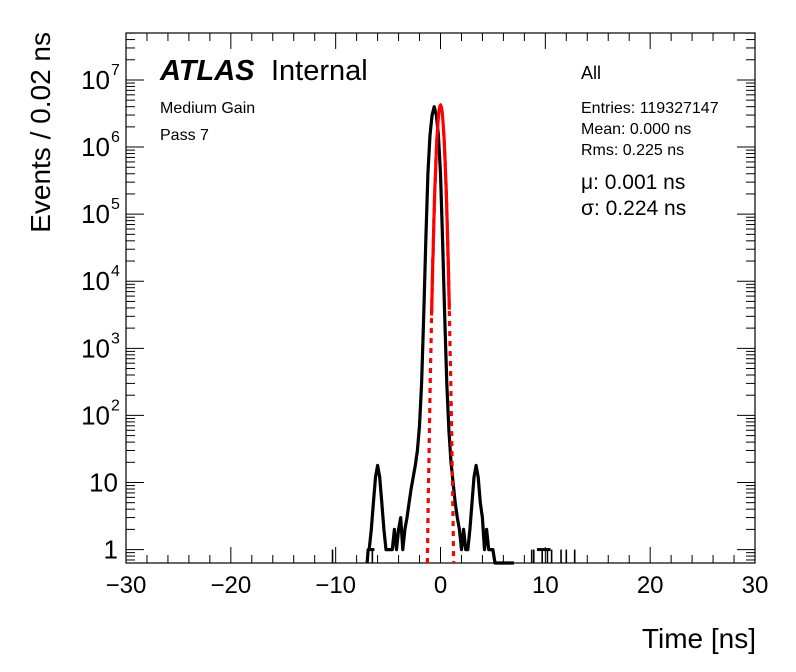 The width and height of the screenshot is (796, 672). I want to click on atlas-label: ATLAS, so click(207, 71).